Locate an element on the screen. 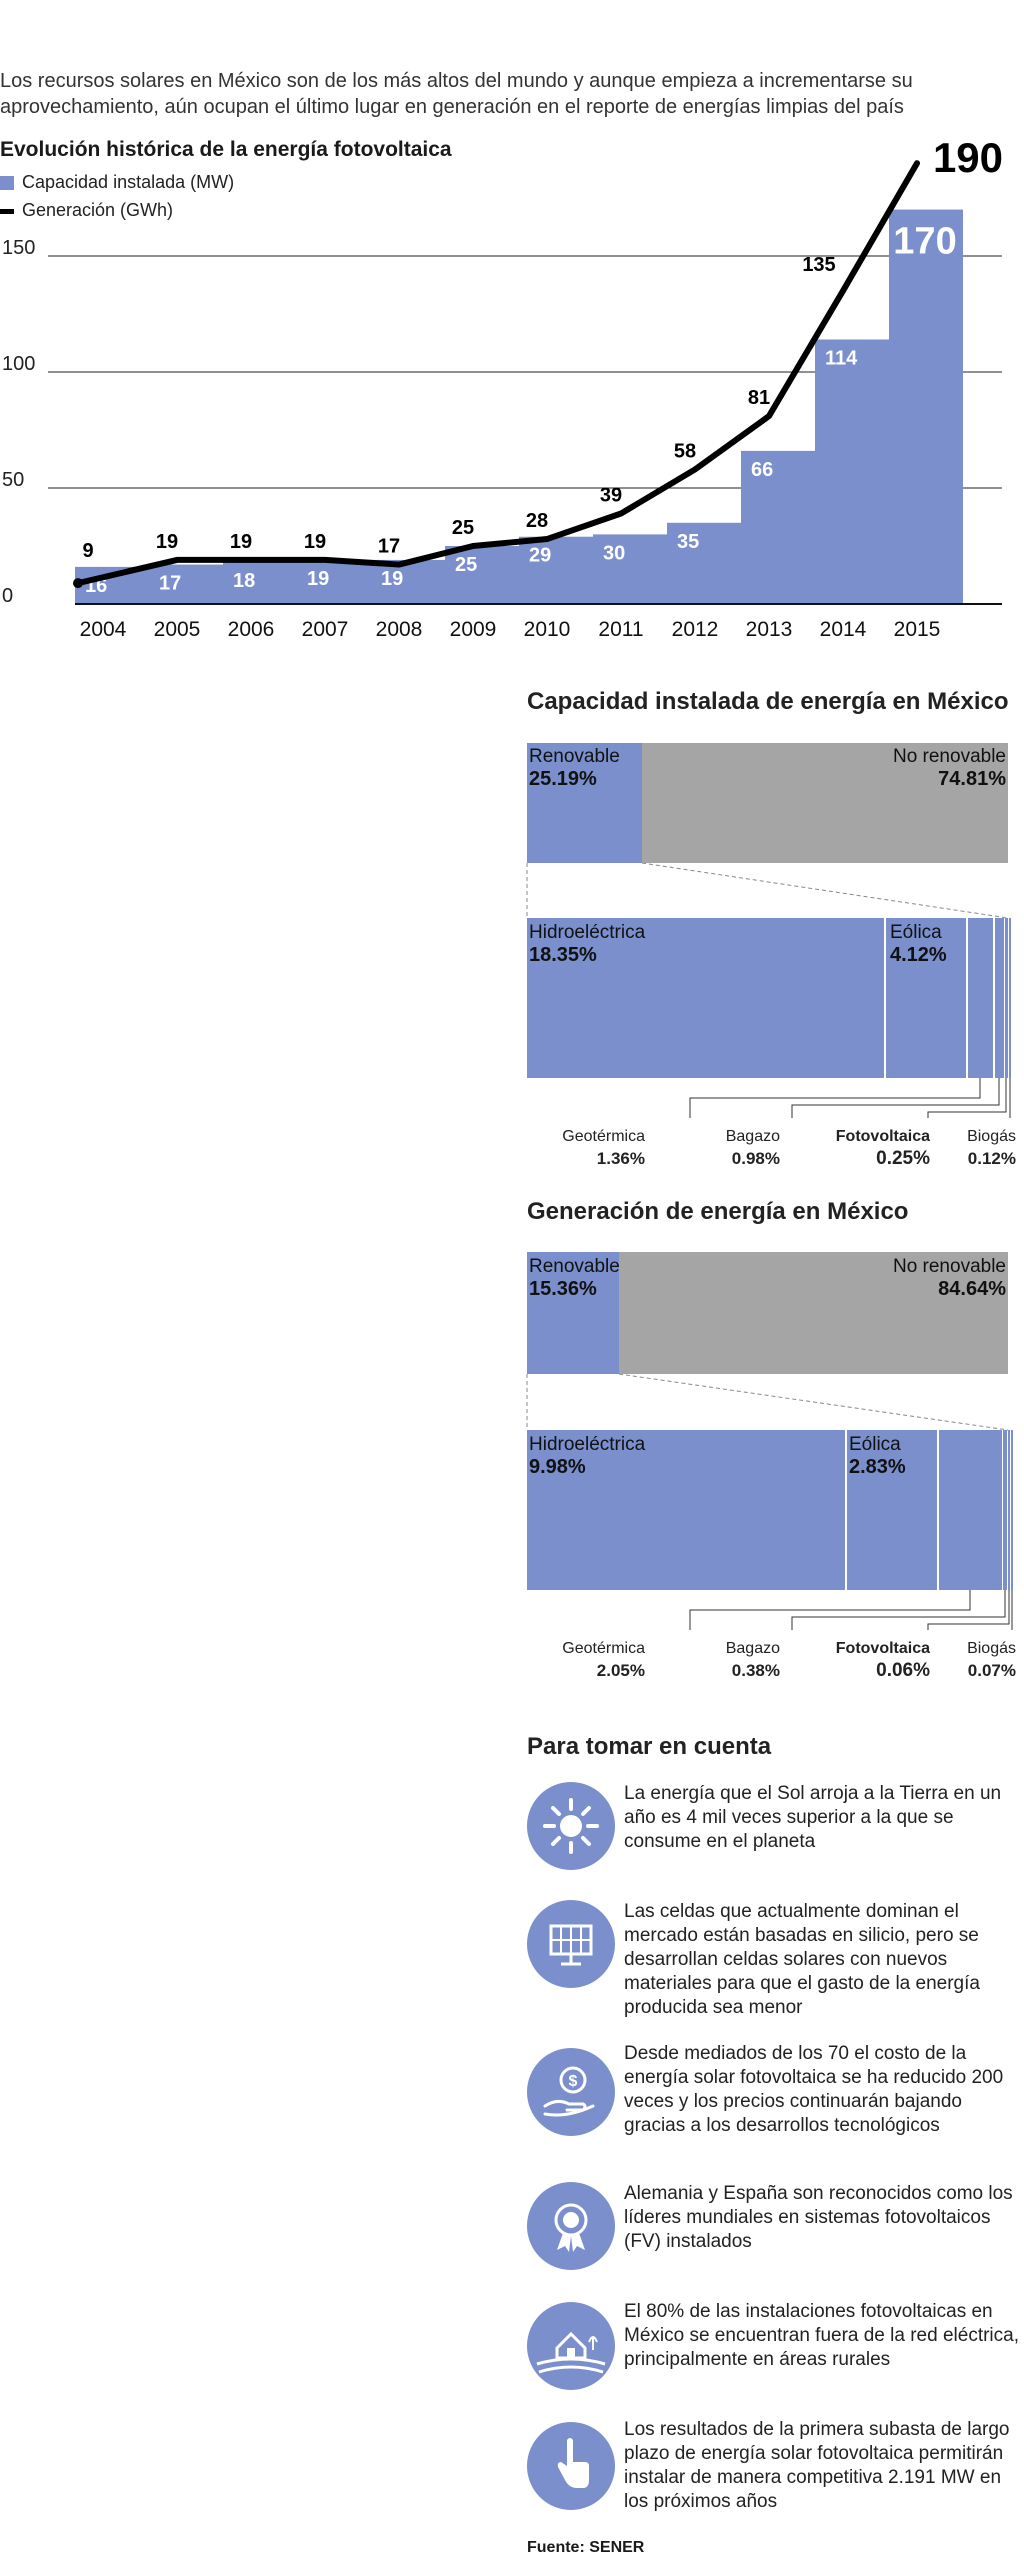 Image resolution: width=1024 pixels, height=2564 pixels. generacion-biogas-bar is located at coordinates (1012, 1510).